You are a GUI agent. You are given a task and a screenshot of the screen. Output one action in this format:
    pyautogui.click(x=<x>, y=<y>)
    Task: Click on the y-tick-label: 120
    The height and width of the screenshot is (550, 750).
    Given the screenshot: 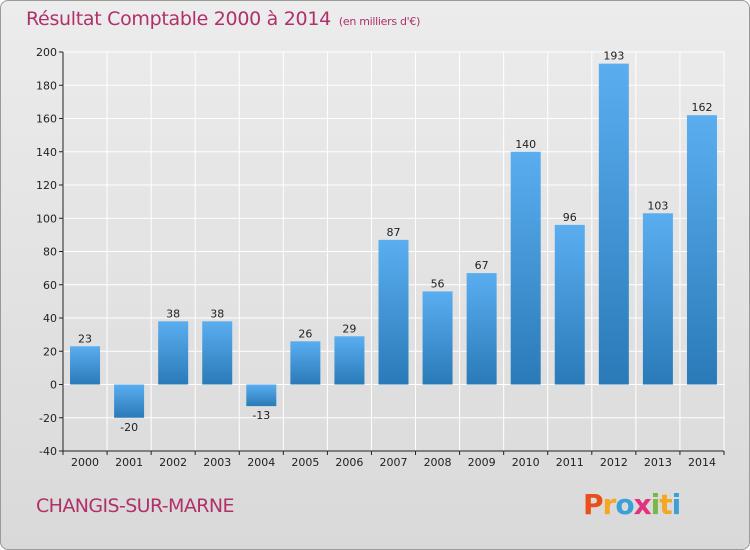 What is the action you would take?
    pyautogui.click(x=46, y=185)
    